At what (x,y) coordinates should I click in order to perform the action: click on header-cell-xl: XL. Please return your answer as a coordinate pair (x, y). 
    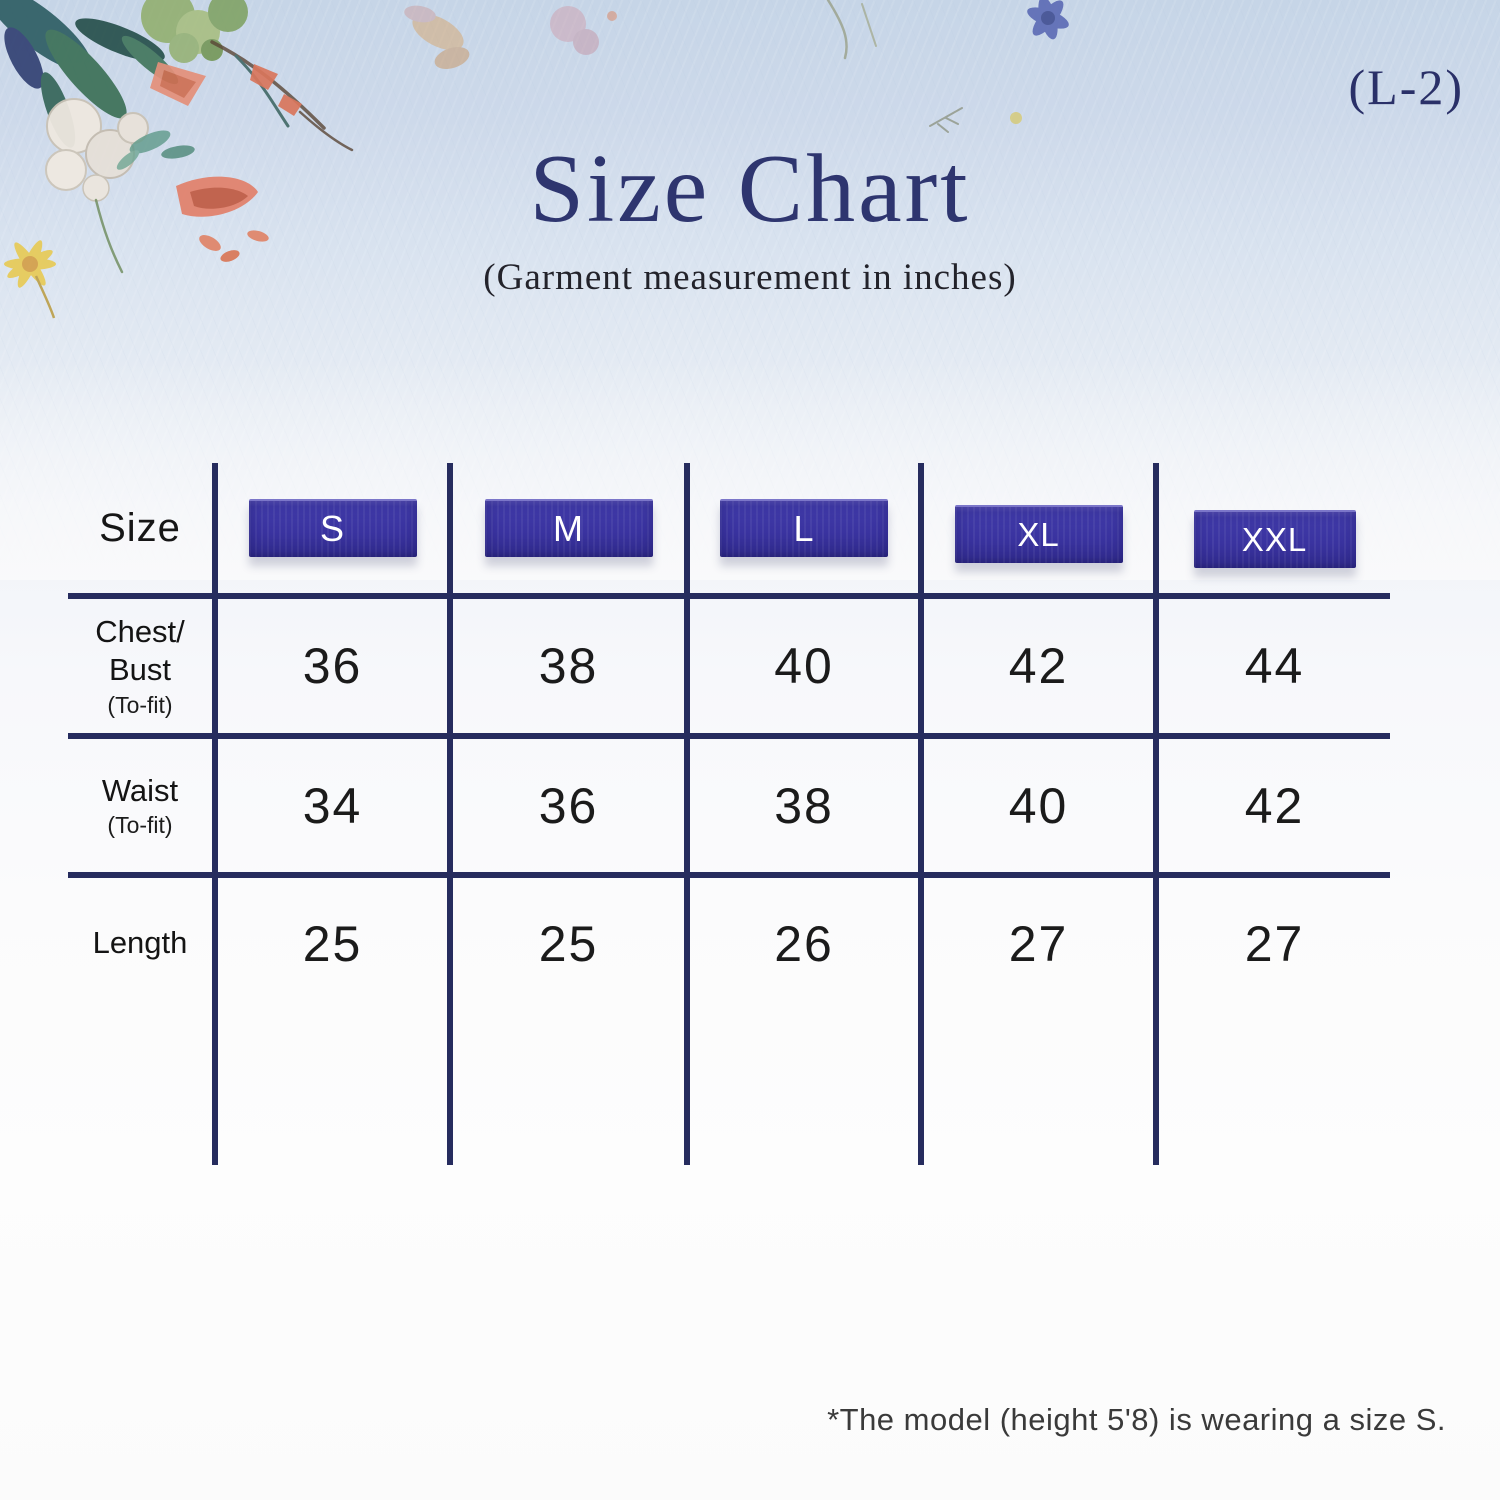
    Looking at the image, I should click on (1035, 528).